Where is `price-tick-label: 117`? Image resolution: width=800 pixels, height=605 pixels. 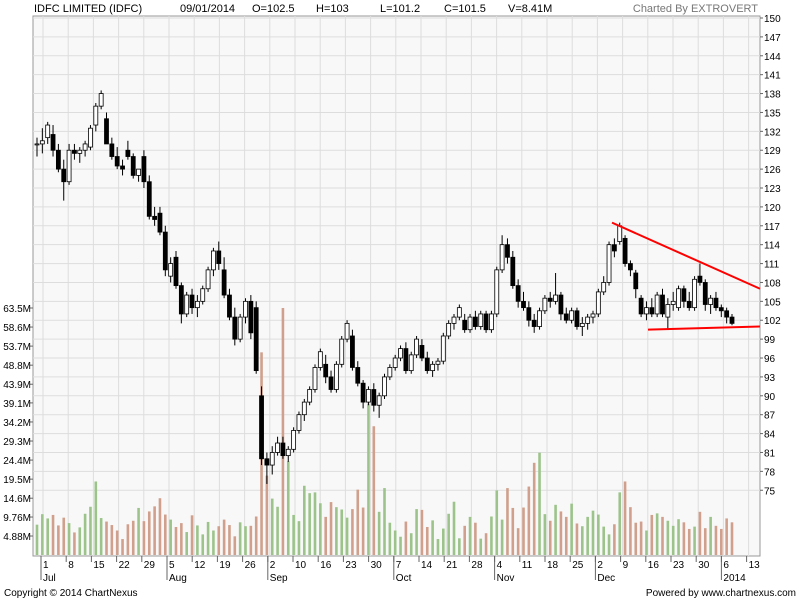 price-tick-label: 117 is located at coordinates (772, 227).